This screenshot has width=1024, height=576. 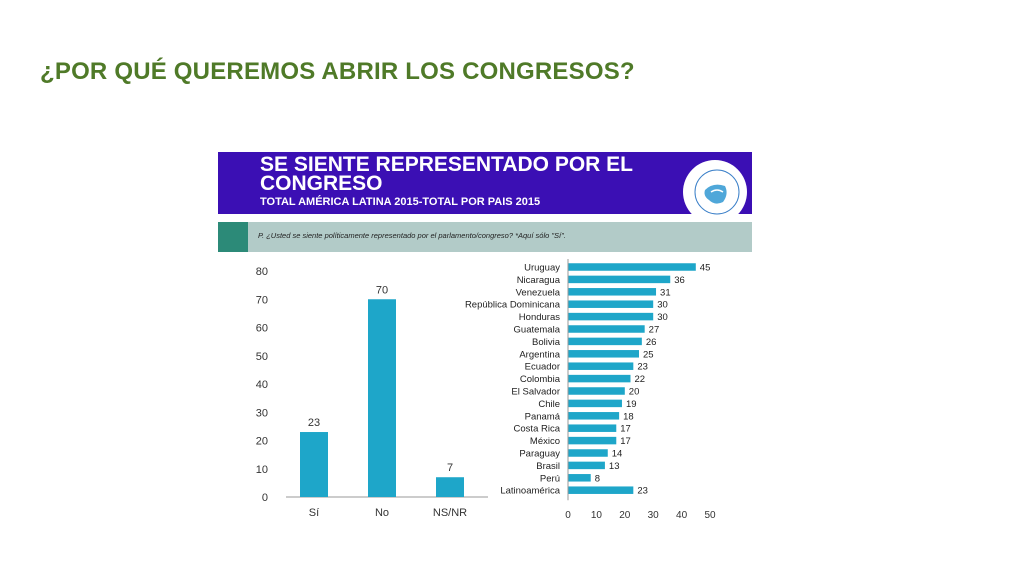 I want to click on y-tick-label: 40, so click(x=262, y=385).